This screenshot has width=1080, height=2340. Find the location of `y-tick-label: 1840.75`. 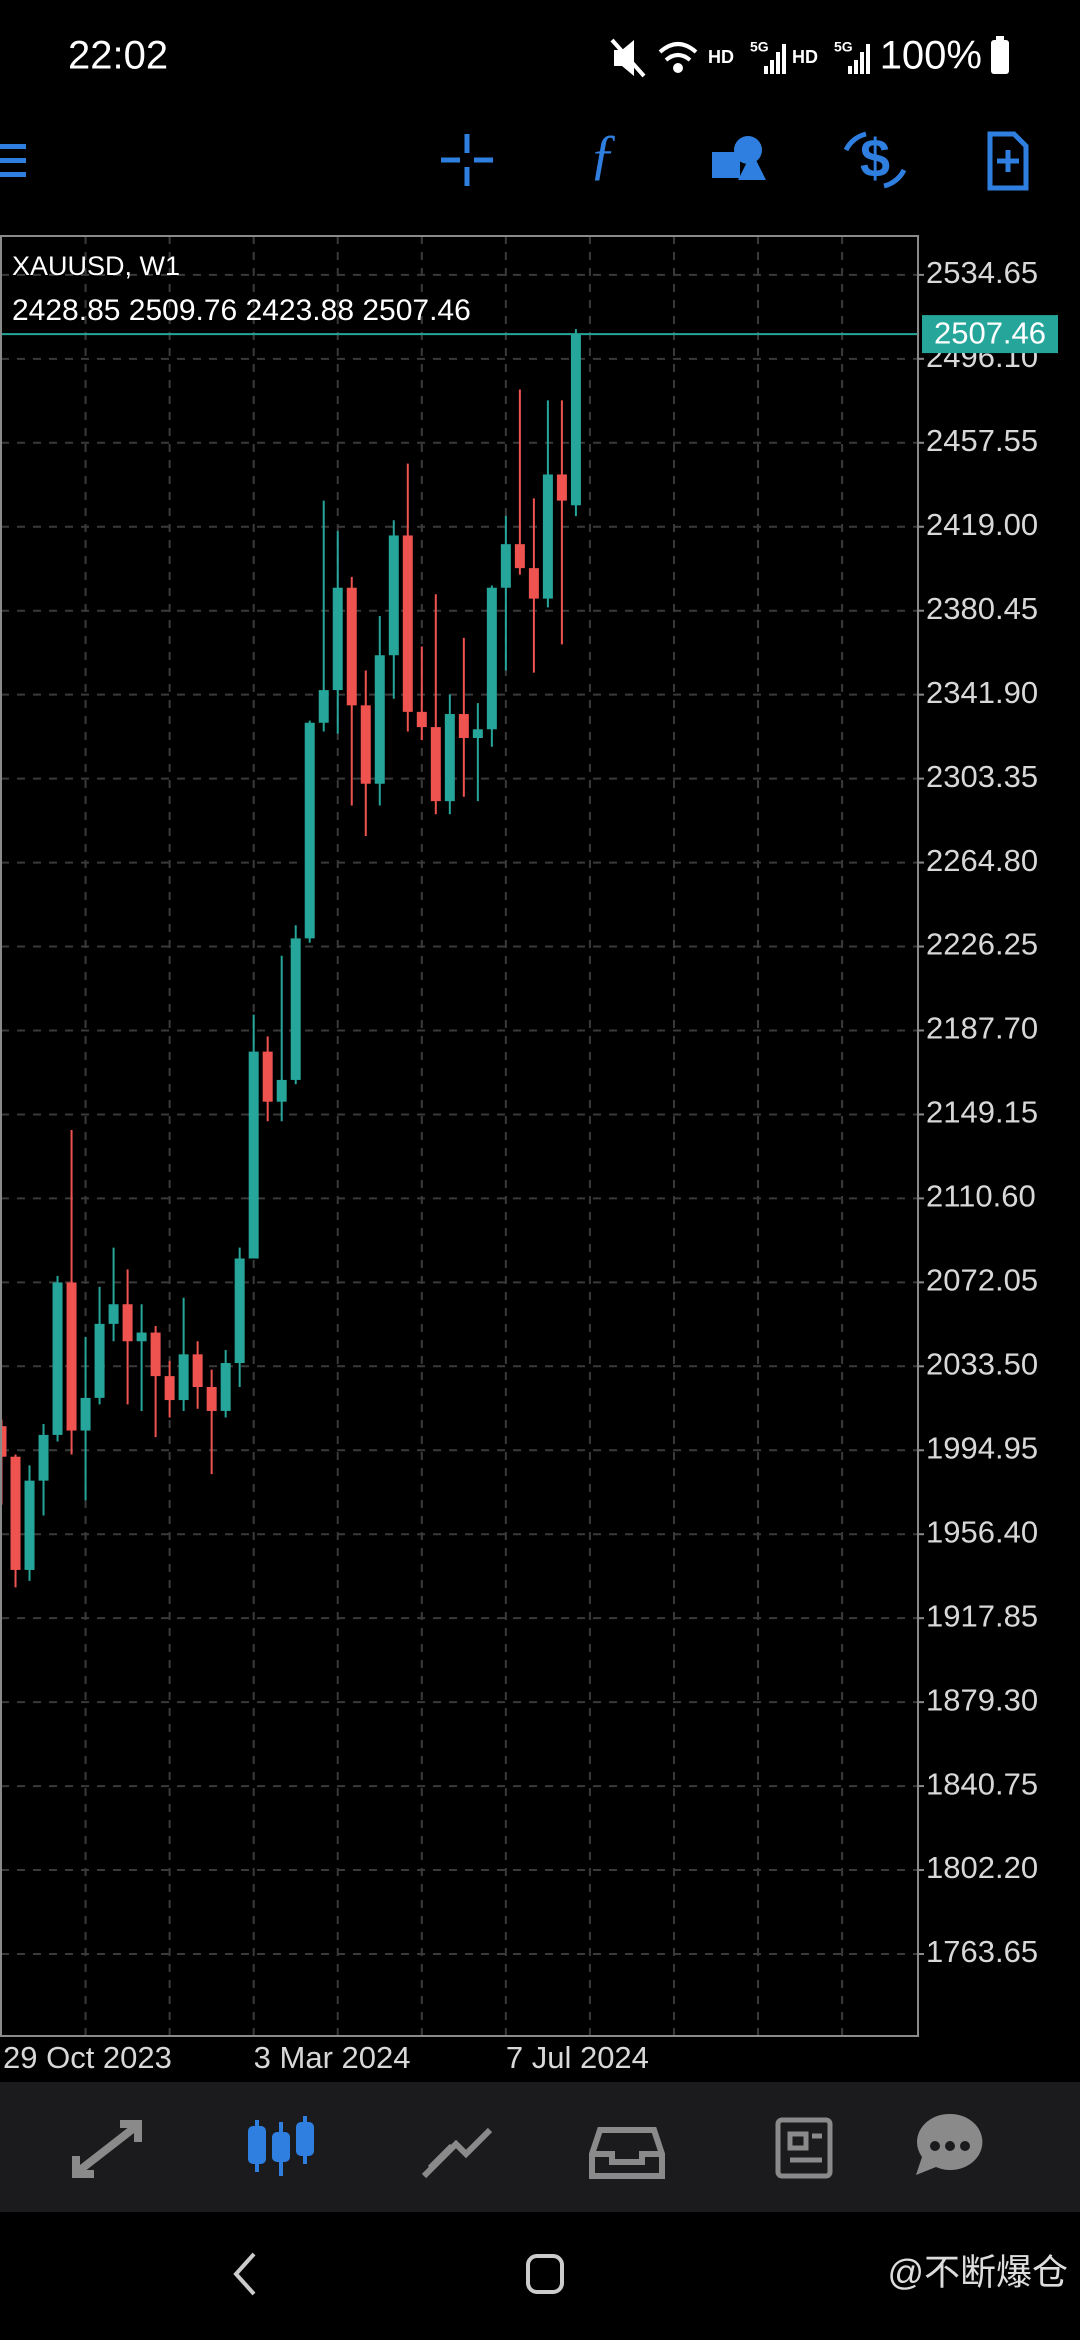

y-tick-label: 1840.75 is located at coordinates (982, 1783).